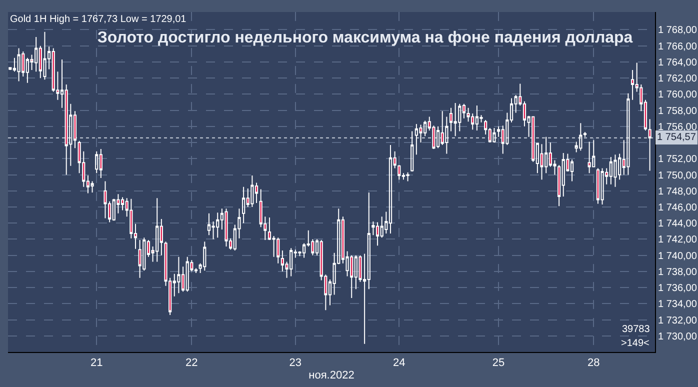 Image resolution: width=698 pixels, height=387 pixels. Describe the element at coordinates (678, 176) in the screenshot. I see `y-tick-label: 1 750,00` at that location.